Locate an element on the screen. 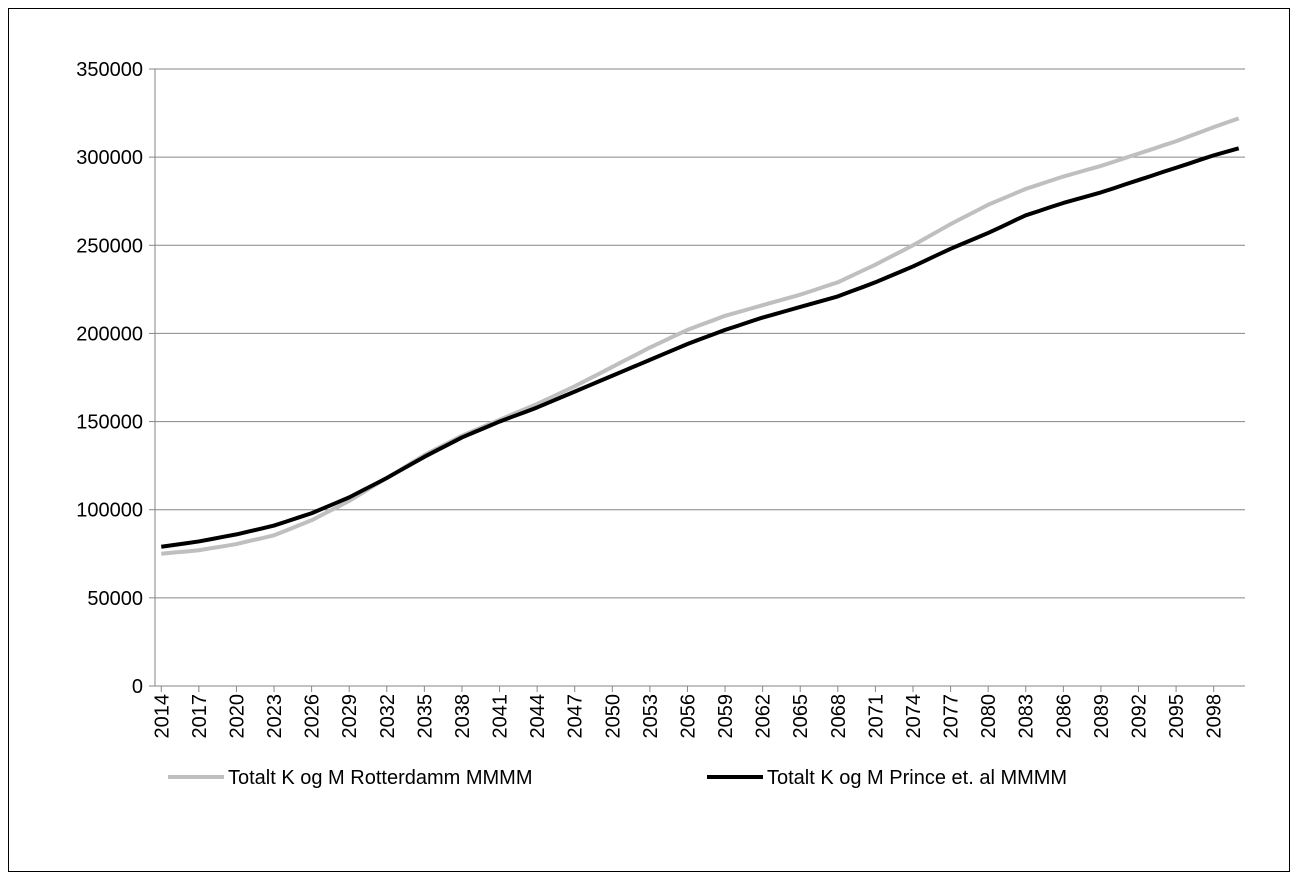 The height and width of the screenshot is (879, 1292). x-tick-label: 2023 is located at coordinates (275, 716).